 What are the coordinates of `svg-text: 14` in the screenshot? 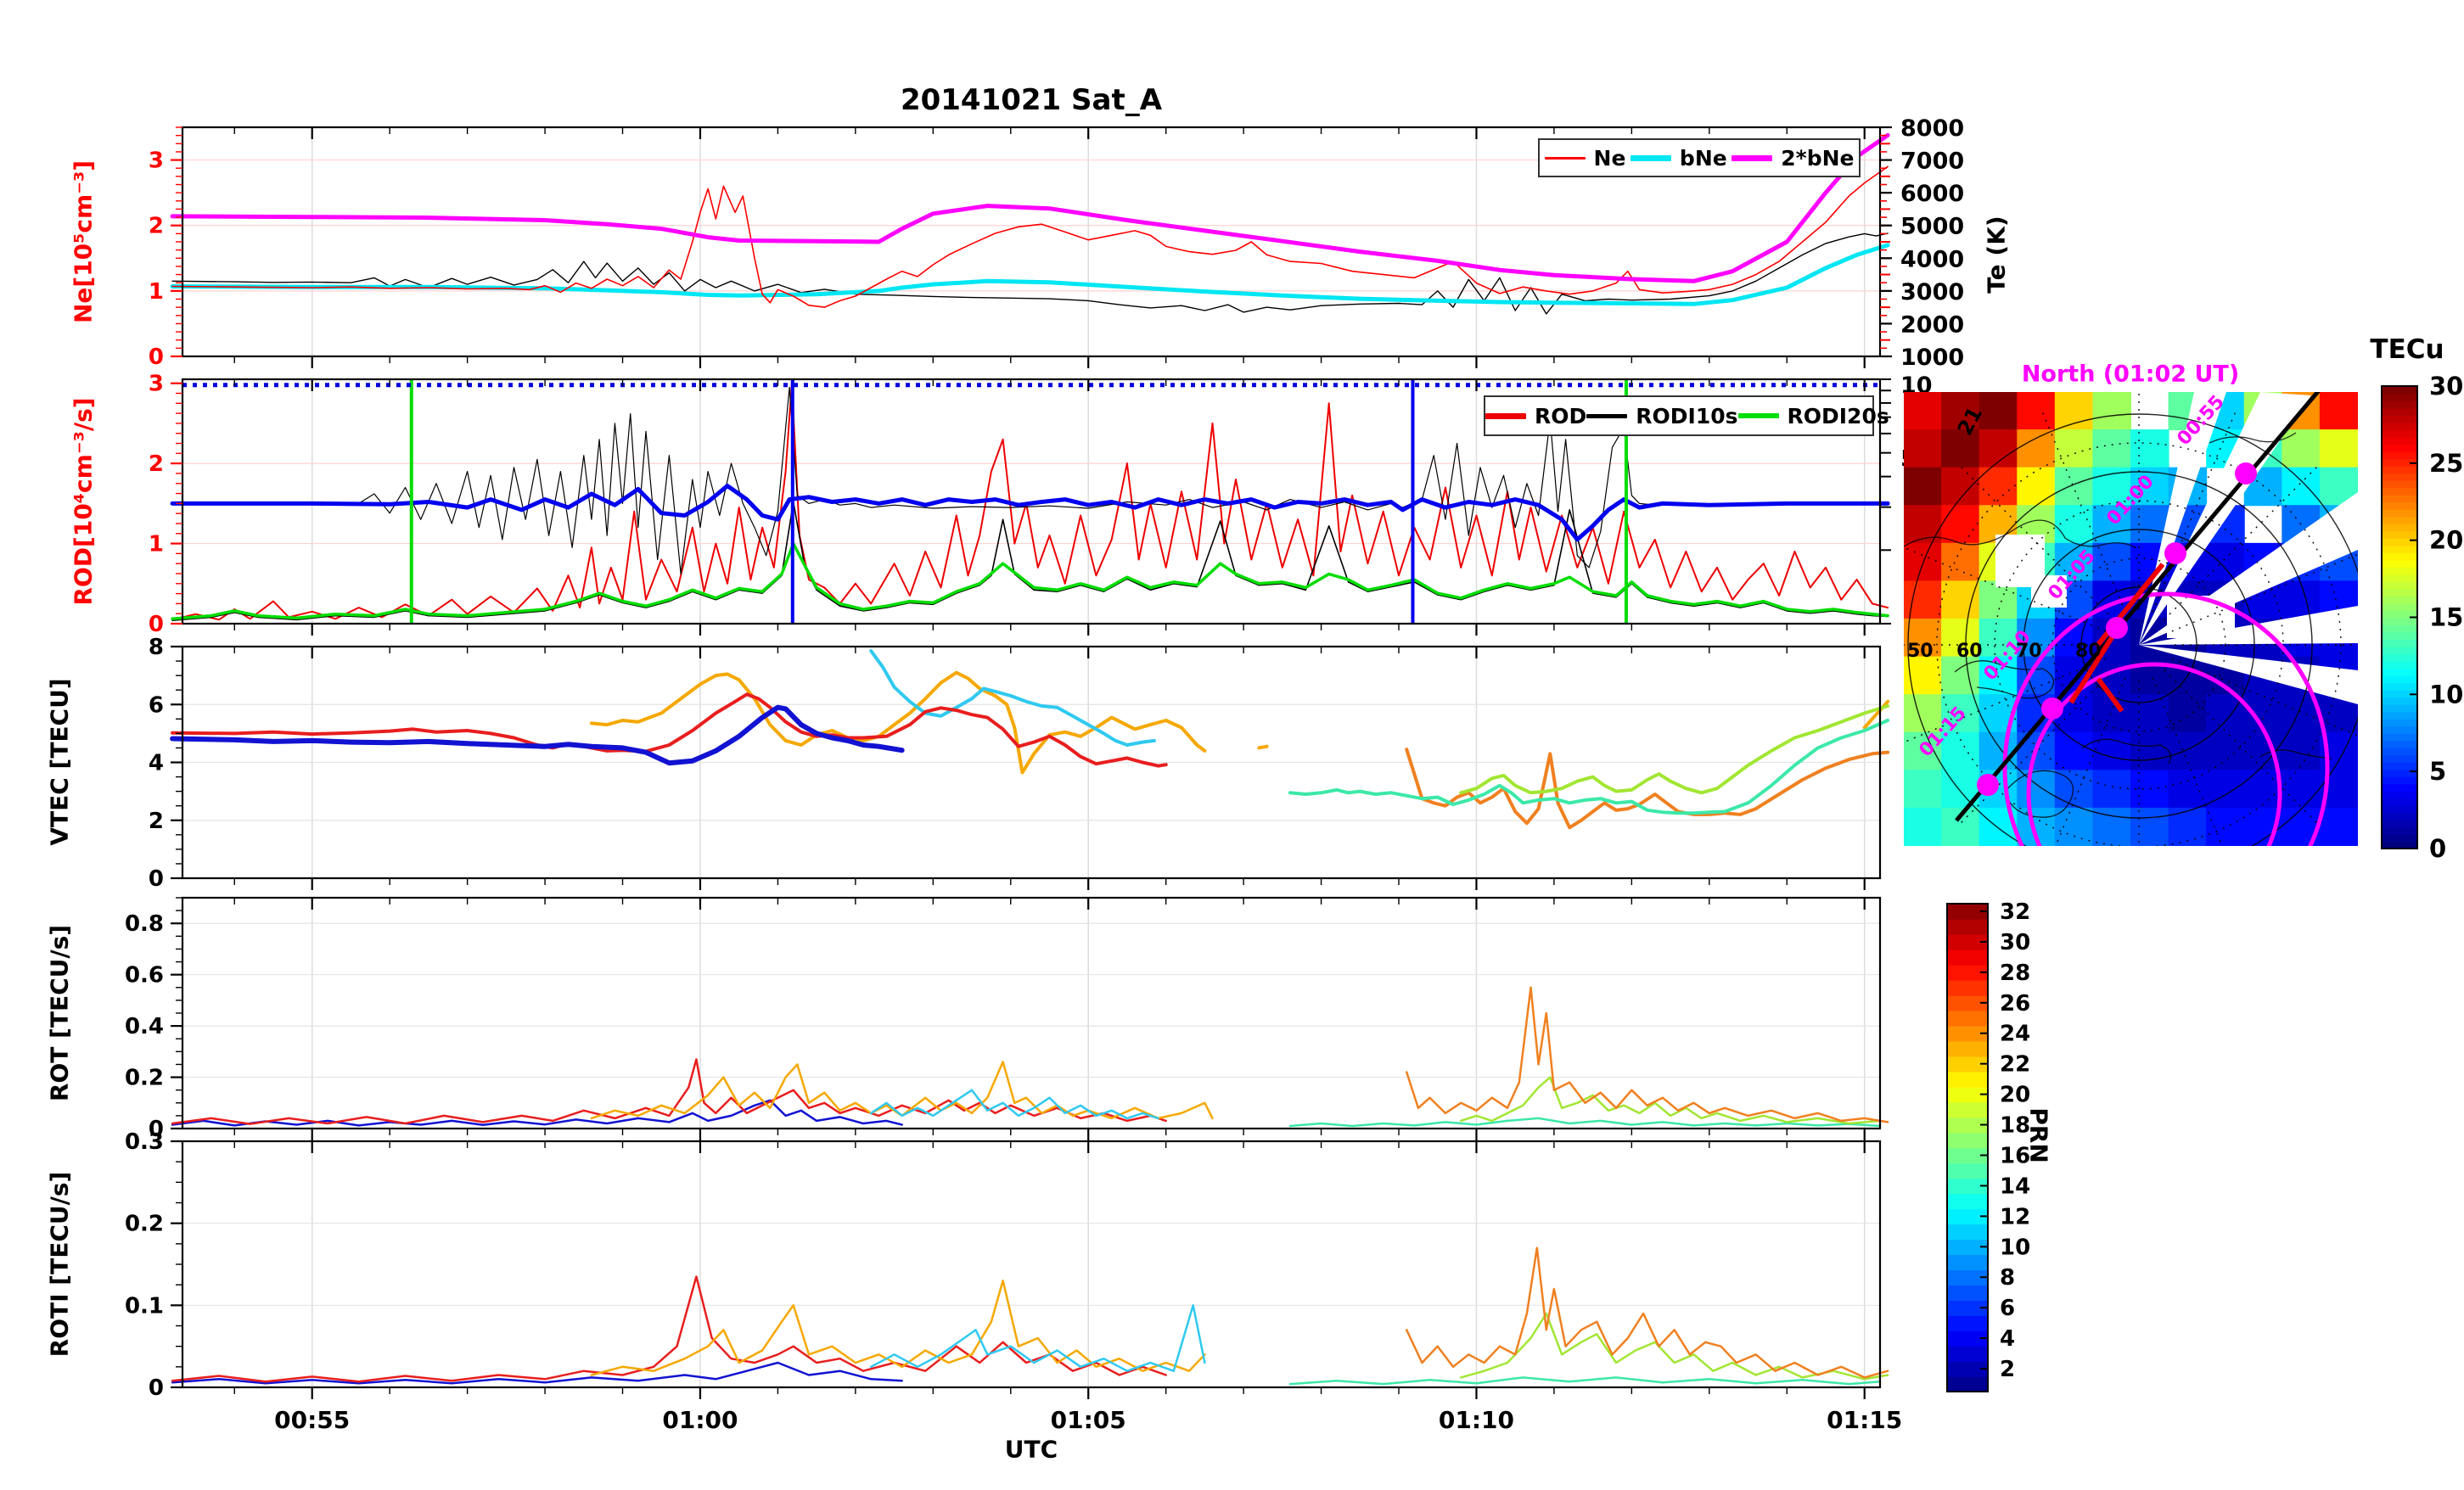 It's located at (2015, 1186).